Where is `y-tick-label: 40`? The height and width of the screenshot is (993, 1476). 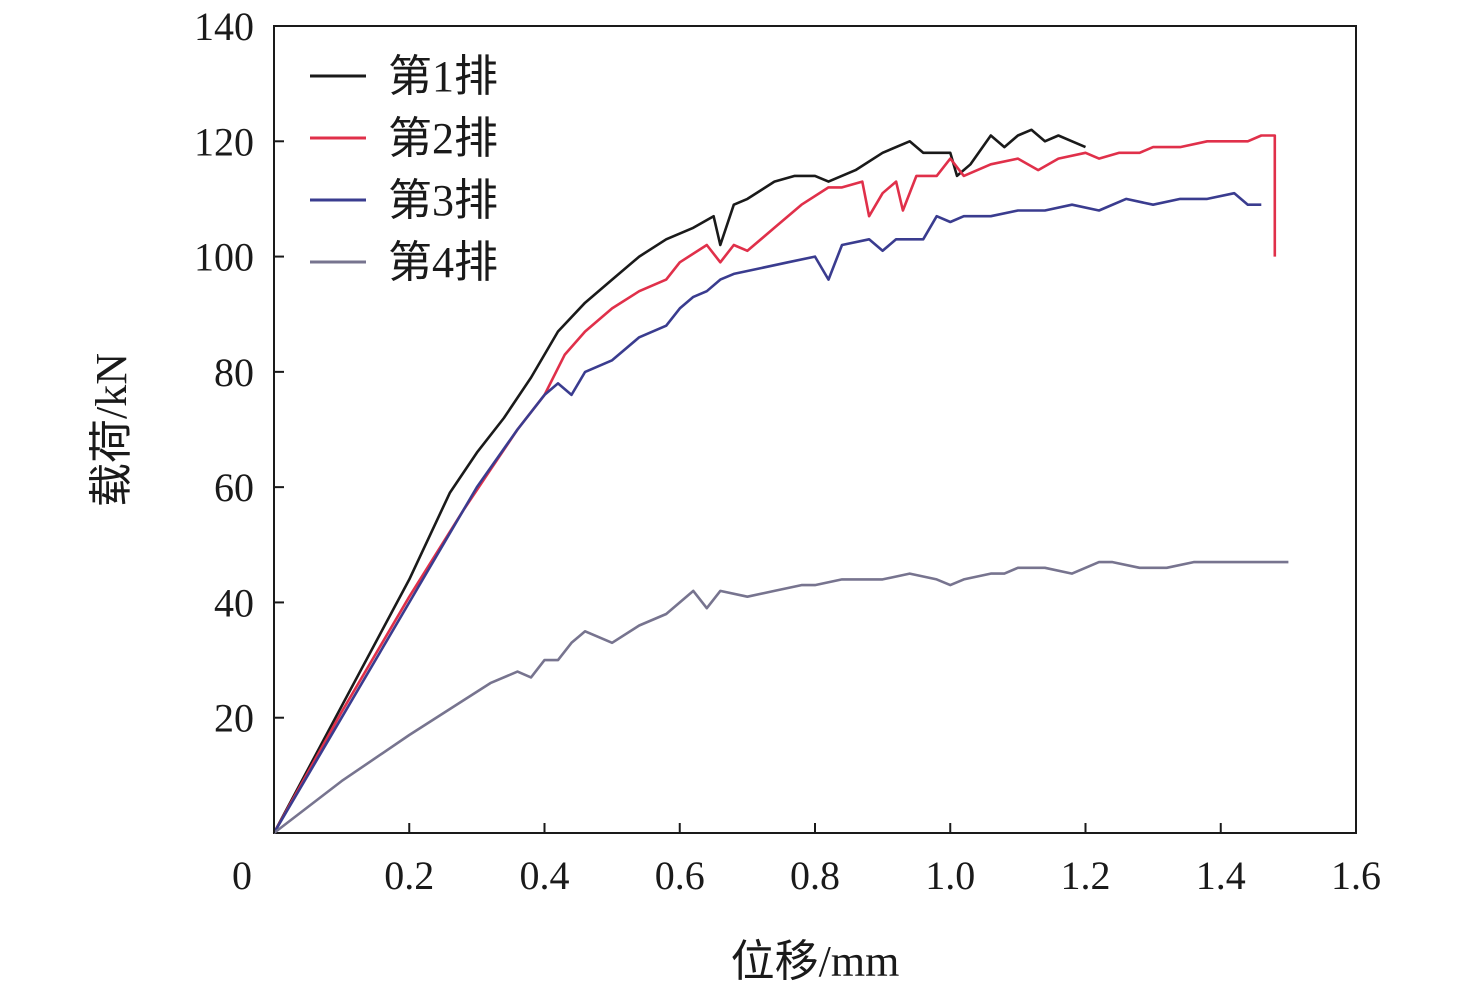 y-tick-label: 40 is located at coordinates (234, 602).